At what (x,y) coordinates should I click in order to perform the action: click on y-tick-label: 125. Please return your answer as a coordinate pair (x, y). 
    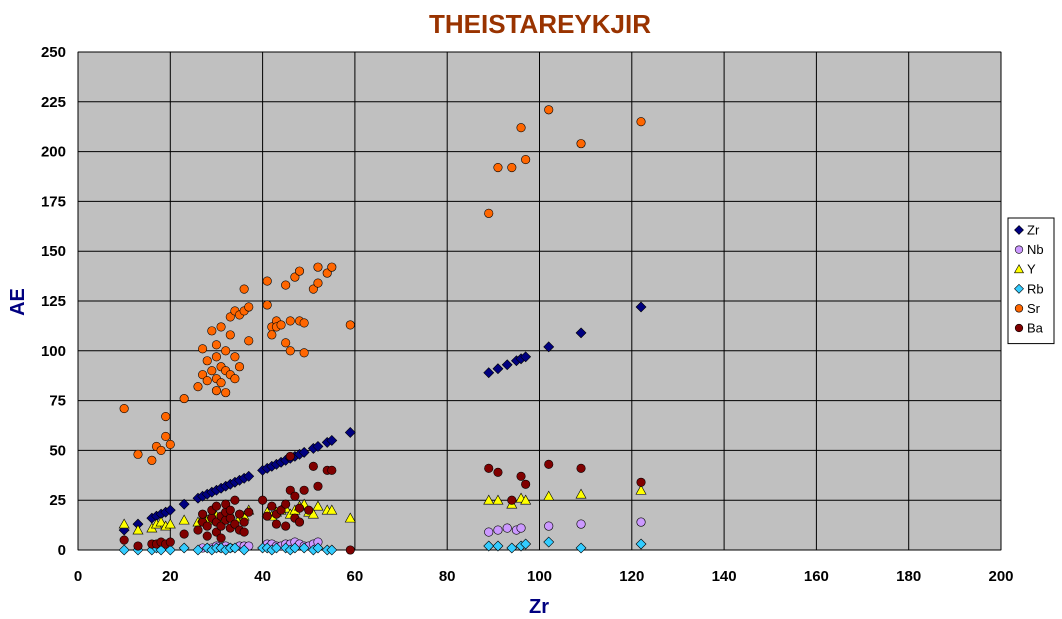
    Looking at the image, I should click on (53, 301).